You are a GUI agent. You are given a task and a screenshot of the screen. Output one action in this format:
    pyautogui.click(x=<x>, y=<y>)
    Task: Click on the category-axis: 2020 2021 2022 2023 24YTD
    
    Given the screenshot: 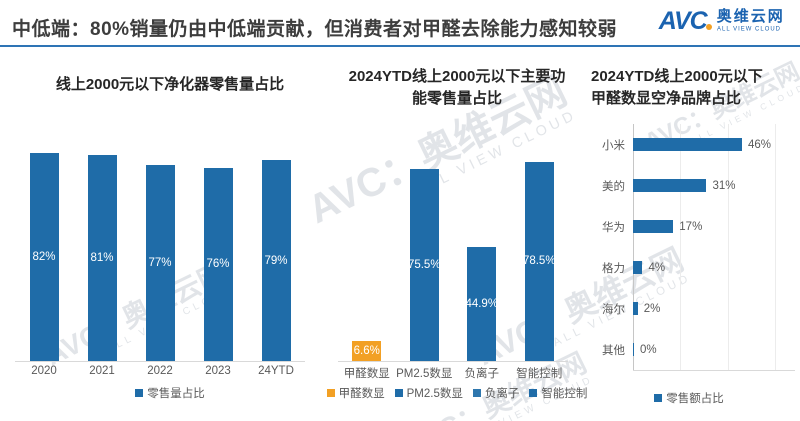 What is the action you would take?
    pyautogui.click(x=160, y=371)
    